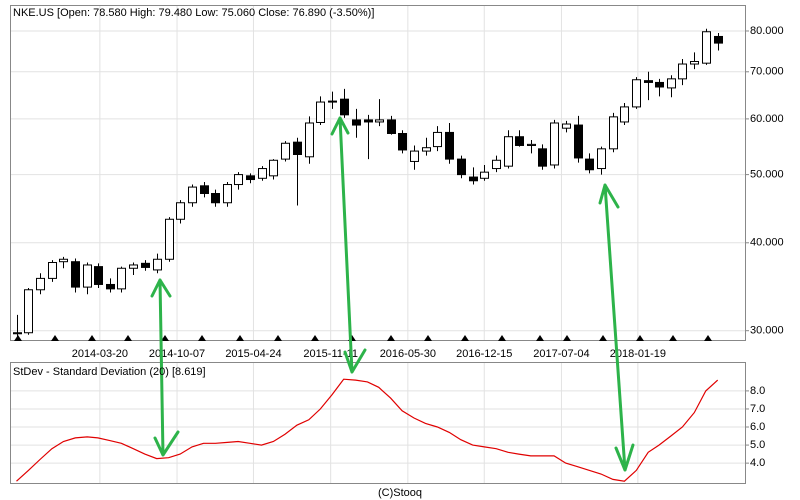 The image size is (800, 500). Describe the element at coordinates (638, 354) in the screenshot. I see `x-tick-label: 2018-01-19` at that location.